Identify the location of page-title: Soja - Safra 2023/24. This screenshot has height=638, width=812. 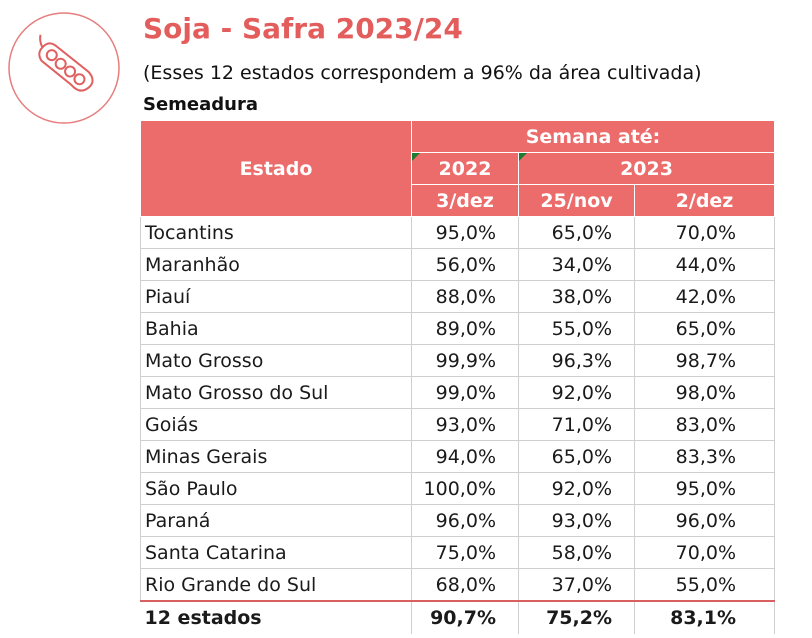
(303, 28).